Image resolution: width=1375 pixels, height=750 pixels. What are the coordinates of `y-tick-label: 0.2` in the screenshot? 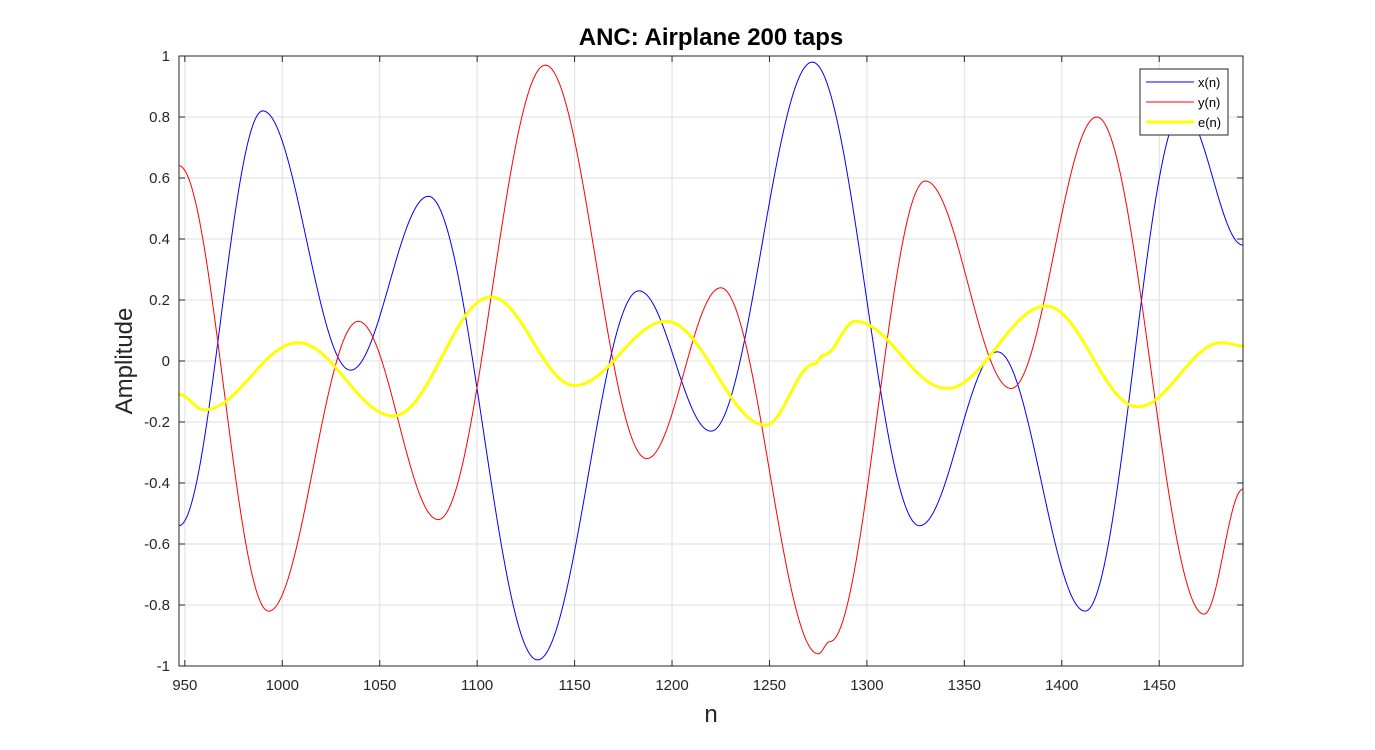 It's located at (159, 300).